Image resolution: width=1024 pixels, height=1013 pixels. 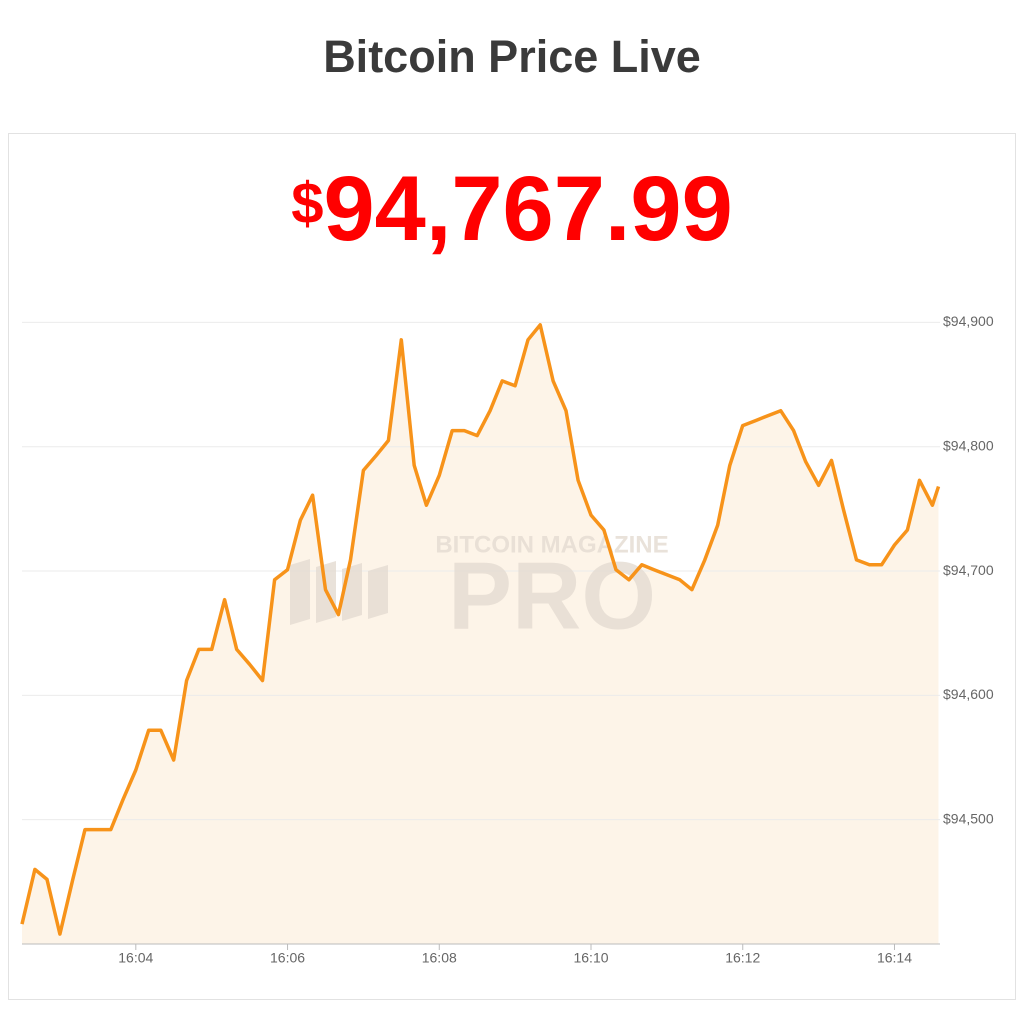 I want to click on y-tick-label: $94,500, so click(x=968, y=818).